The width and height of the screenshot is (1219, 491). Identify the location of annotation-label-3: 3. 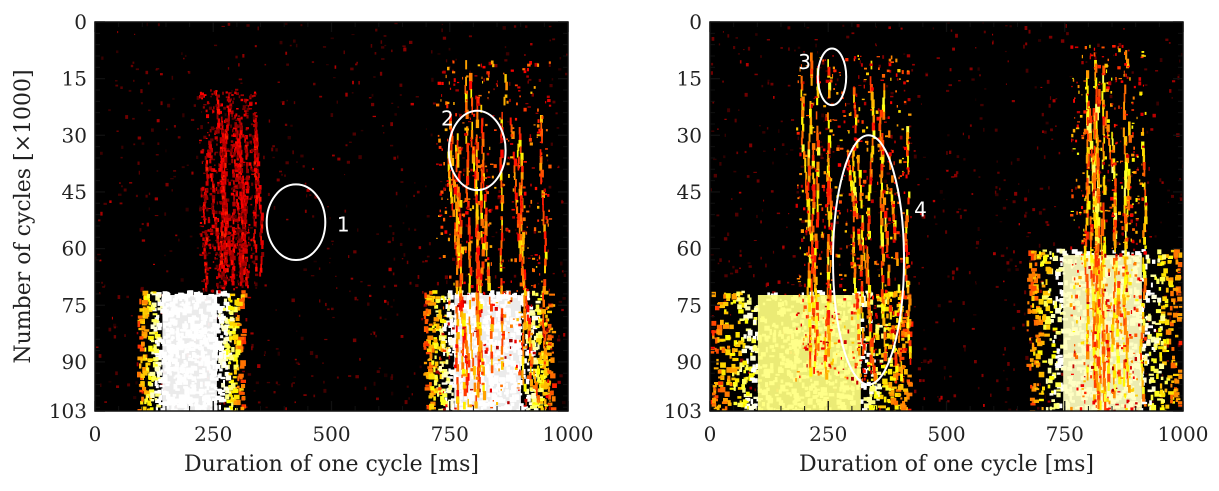
(804, 62).